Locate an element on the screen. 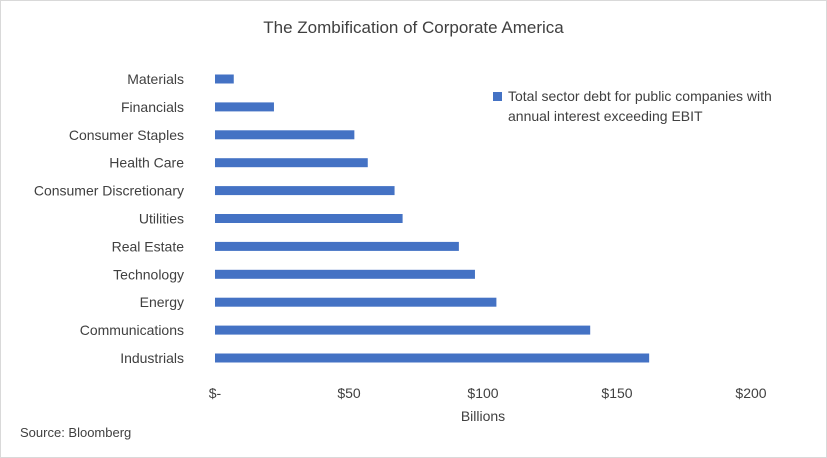 The image size is (827, 458). x-tick-label: $150 is located at coordinates (616, 393).